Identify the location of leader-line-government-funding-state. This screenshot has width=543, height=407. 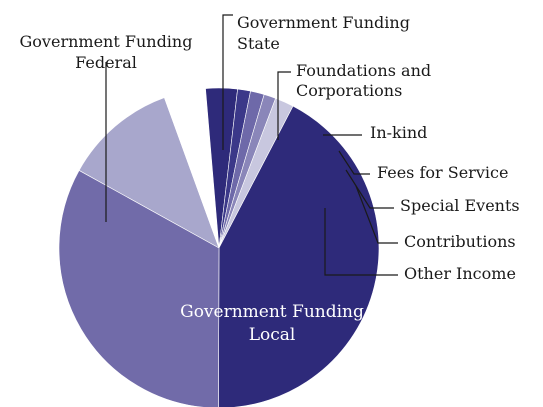
(227, 82).